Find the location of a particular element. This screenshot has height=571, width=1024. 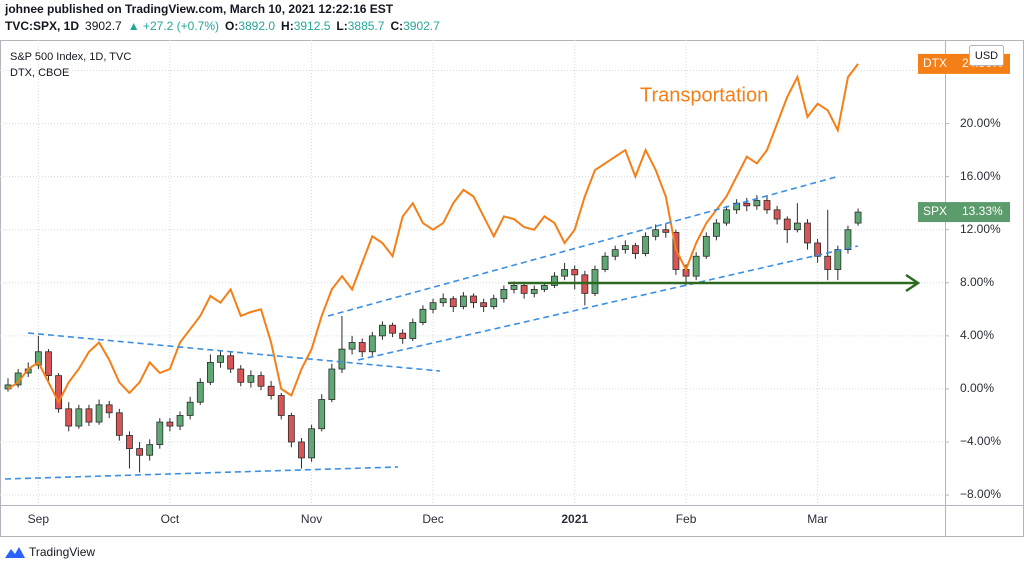

ohlc-value: 3892.0 is located at coordinates (256, 26).